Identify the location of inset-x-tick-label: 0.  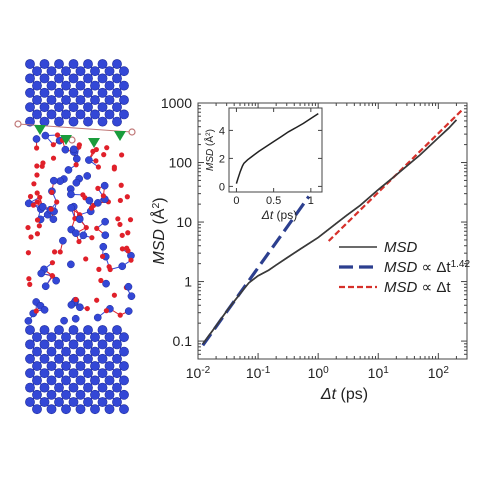
(236, 201).